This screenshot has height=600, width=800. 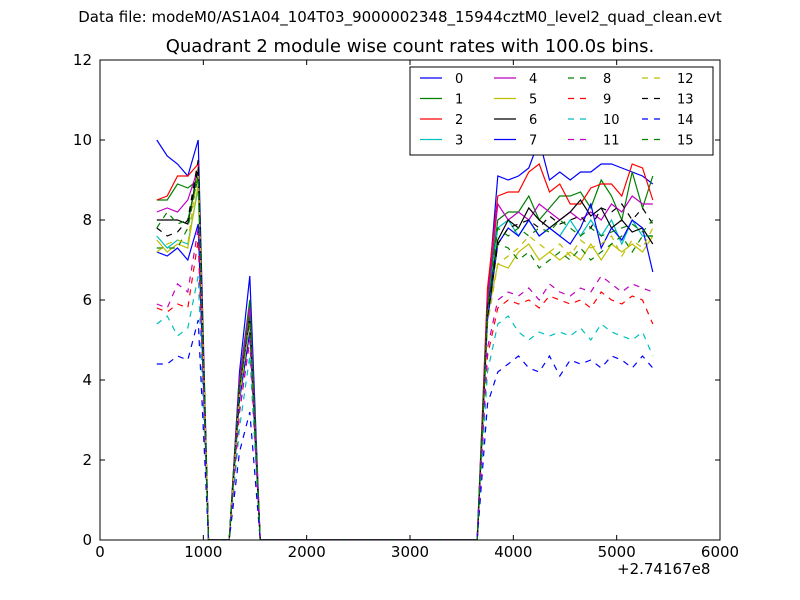 I want to click on legend-label-15: 15, so click(x=685, y=141).